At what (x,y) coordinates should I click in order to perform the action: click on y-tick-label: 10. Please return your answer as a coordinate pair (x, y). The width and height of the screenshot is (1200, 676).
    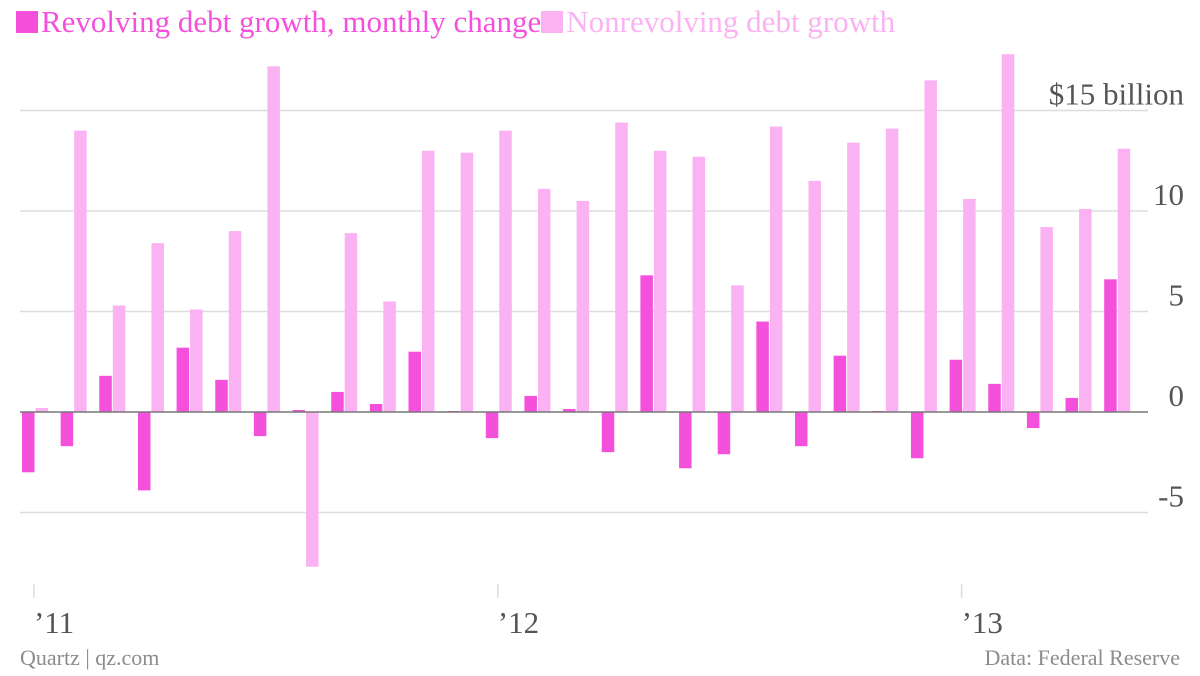
    Looking at the image, I should click on (1168, 194).